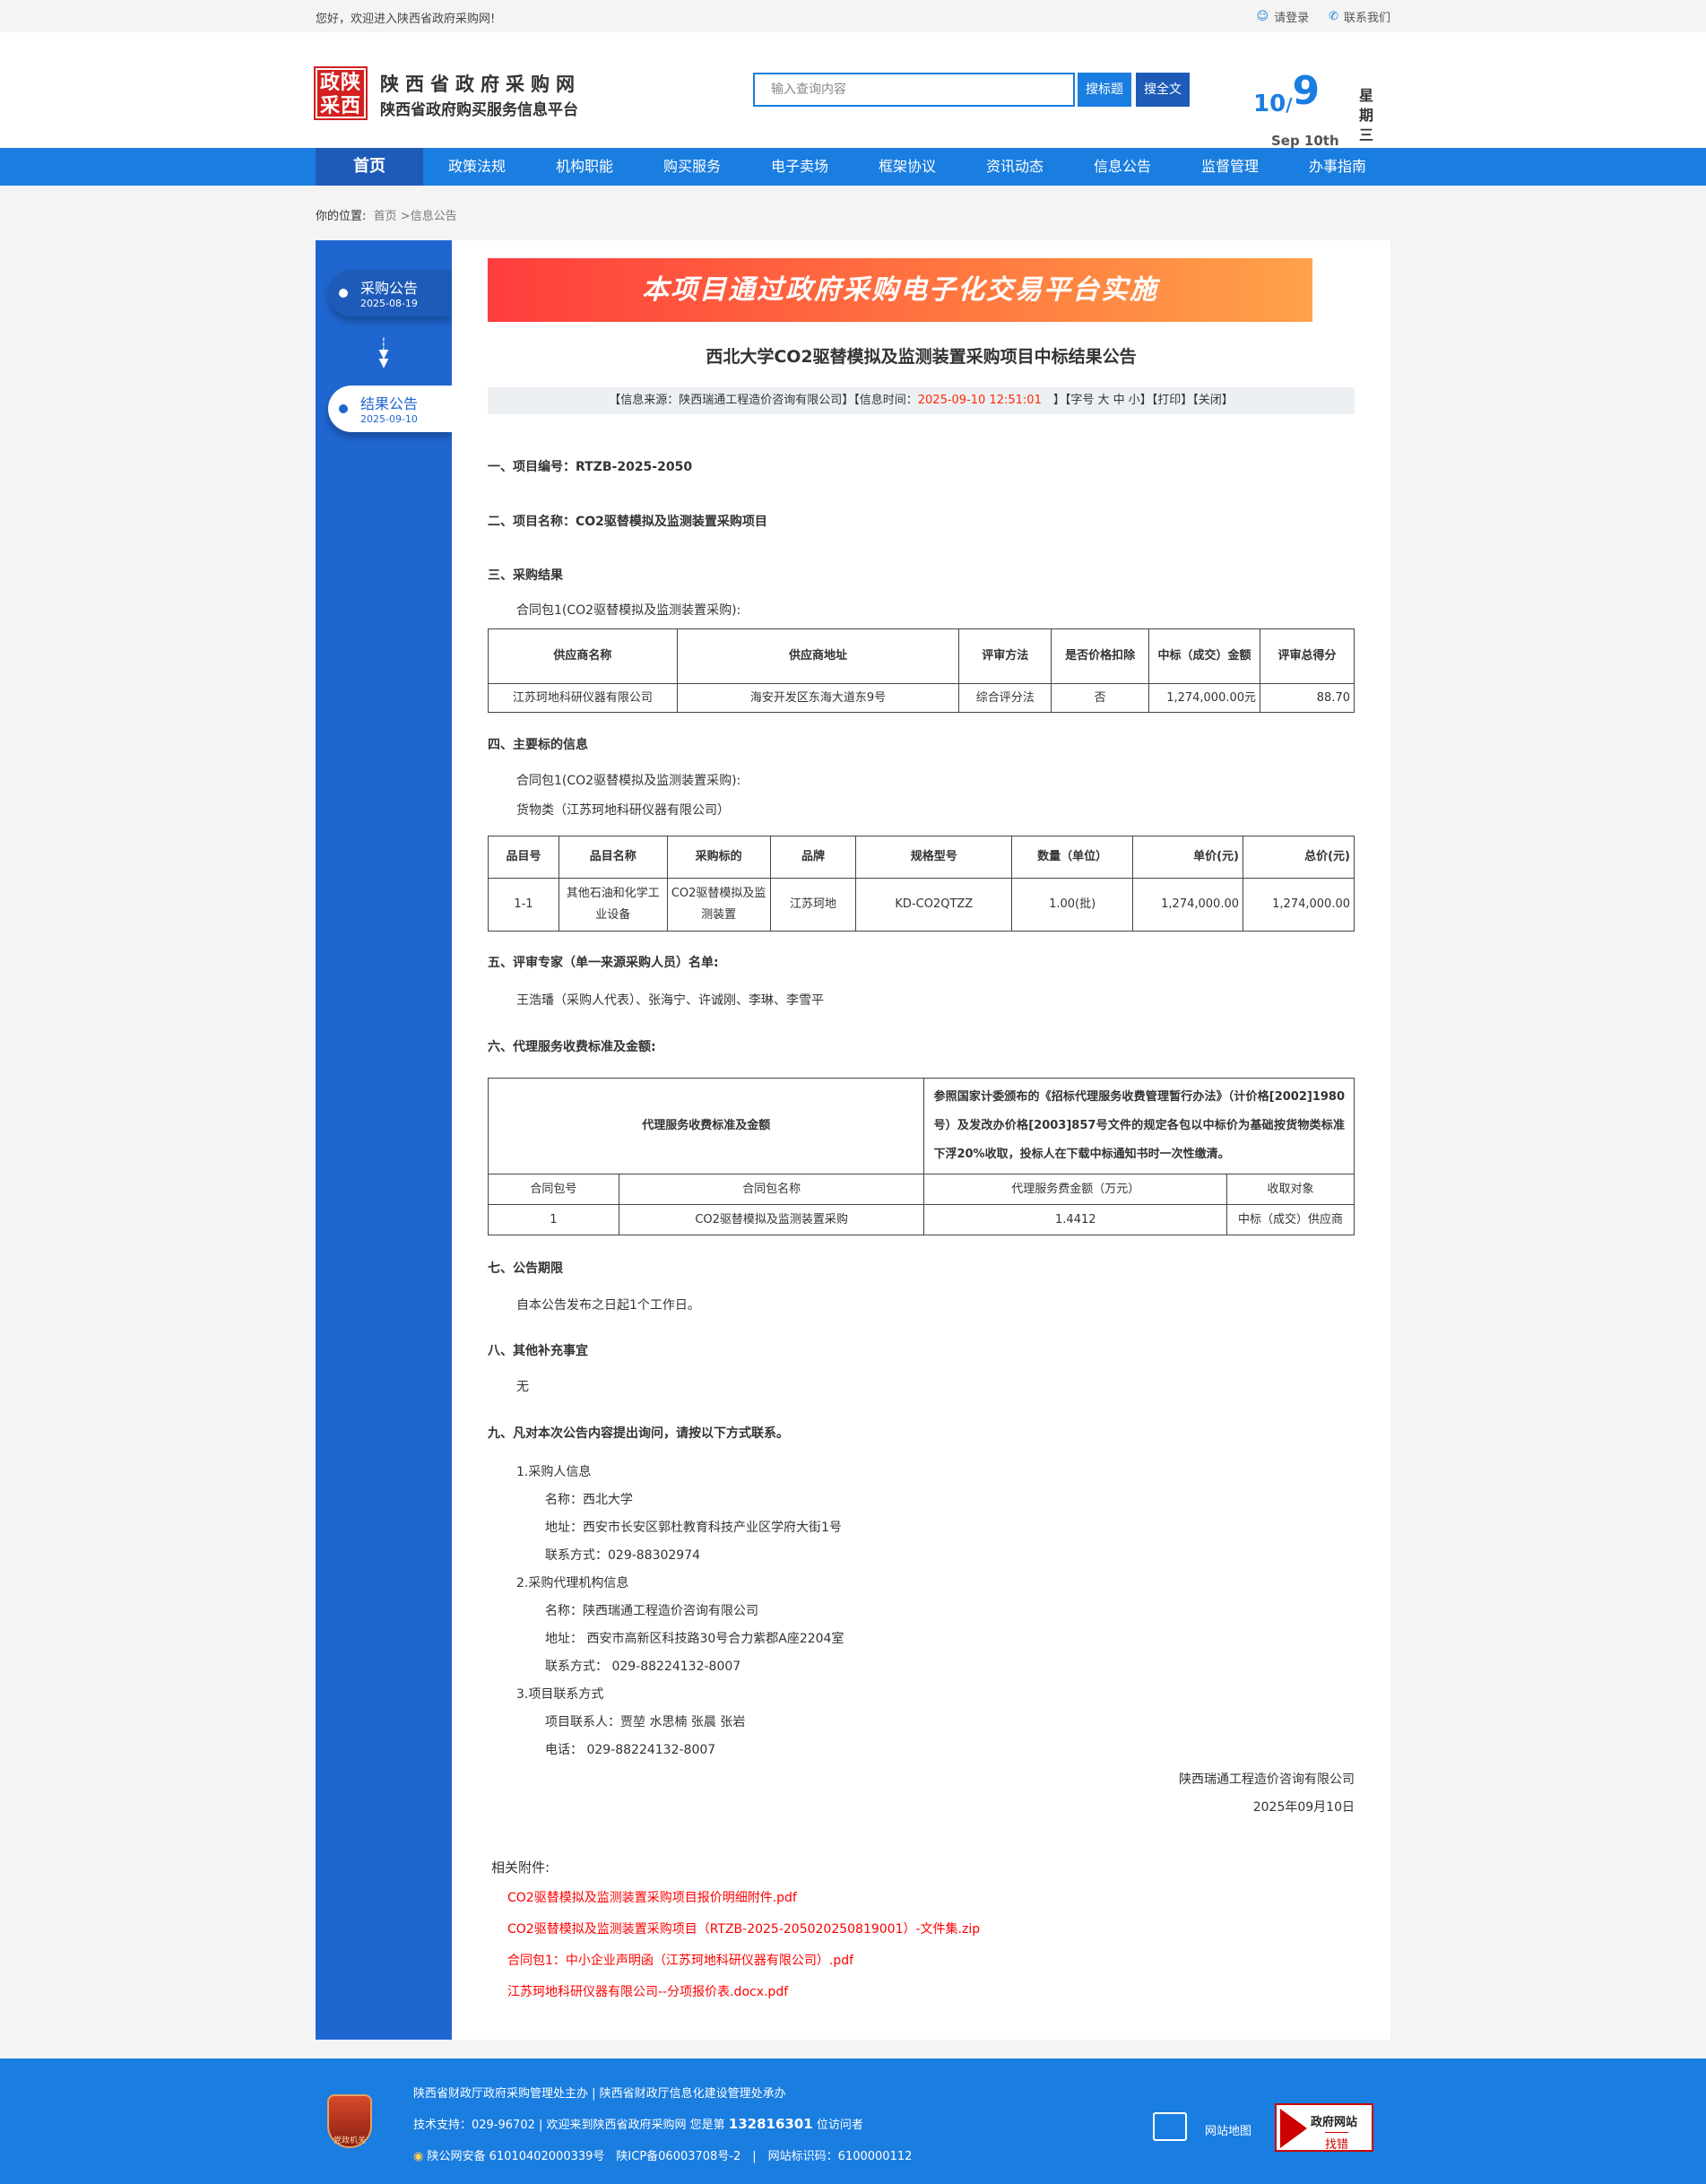  Describe the element at coordinates (1267, 1779) in the screenshot. I see `signature-org: 陕西瑞通工程造价咨询有限公司` at that location.